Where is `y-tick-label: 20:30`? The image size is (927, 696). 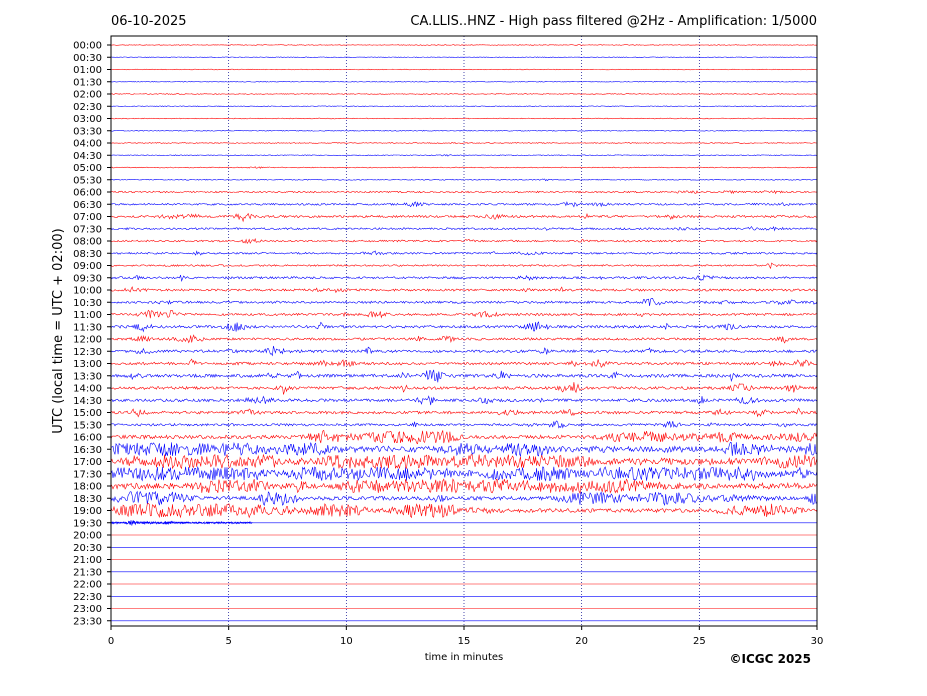 y-tick-label: 20:30 is located at coordinates (87, 548).